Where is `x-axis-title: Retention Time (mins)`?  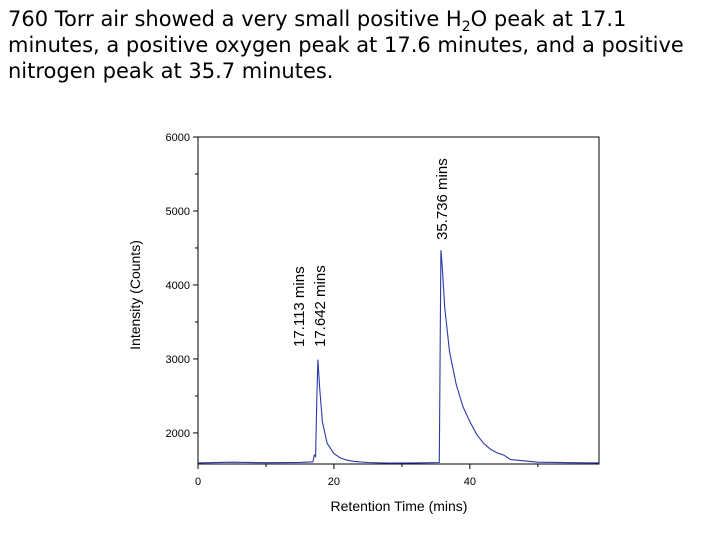
x-axis-title: Retention Time (mins) is located at coordinates (399, 506).